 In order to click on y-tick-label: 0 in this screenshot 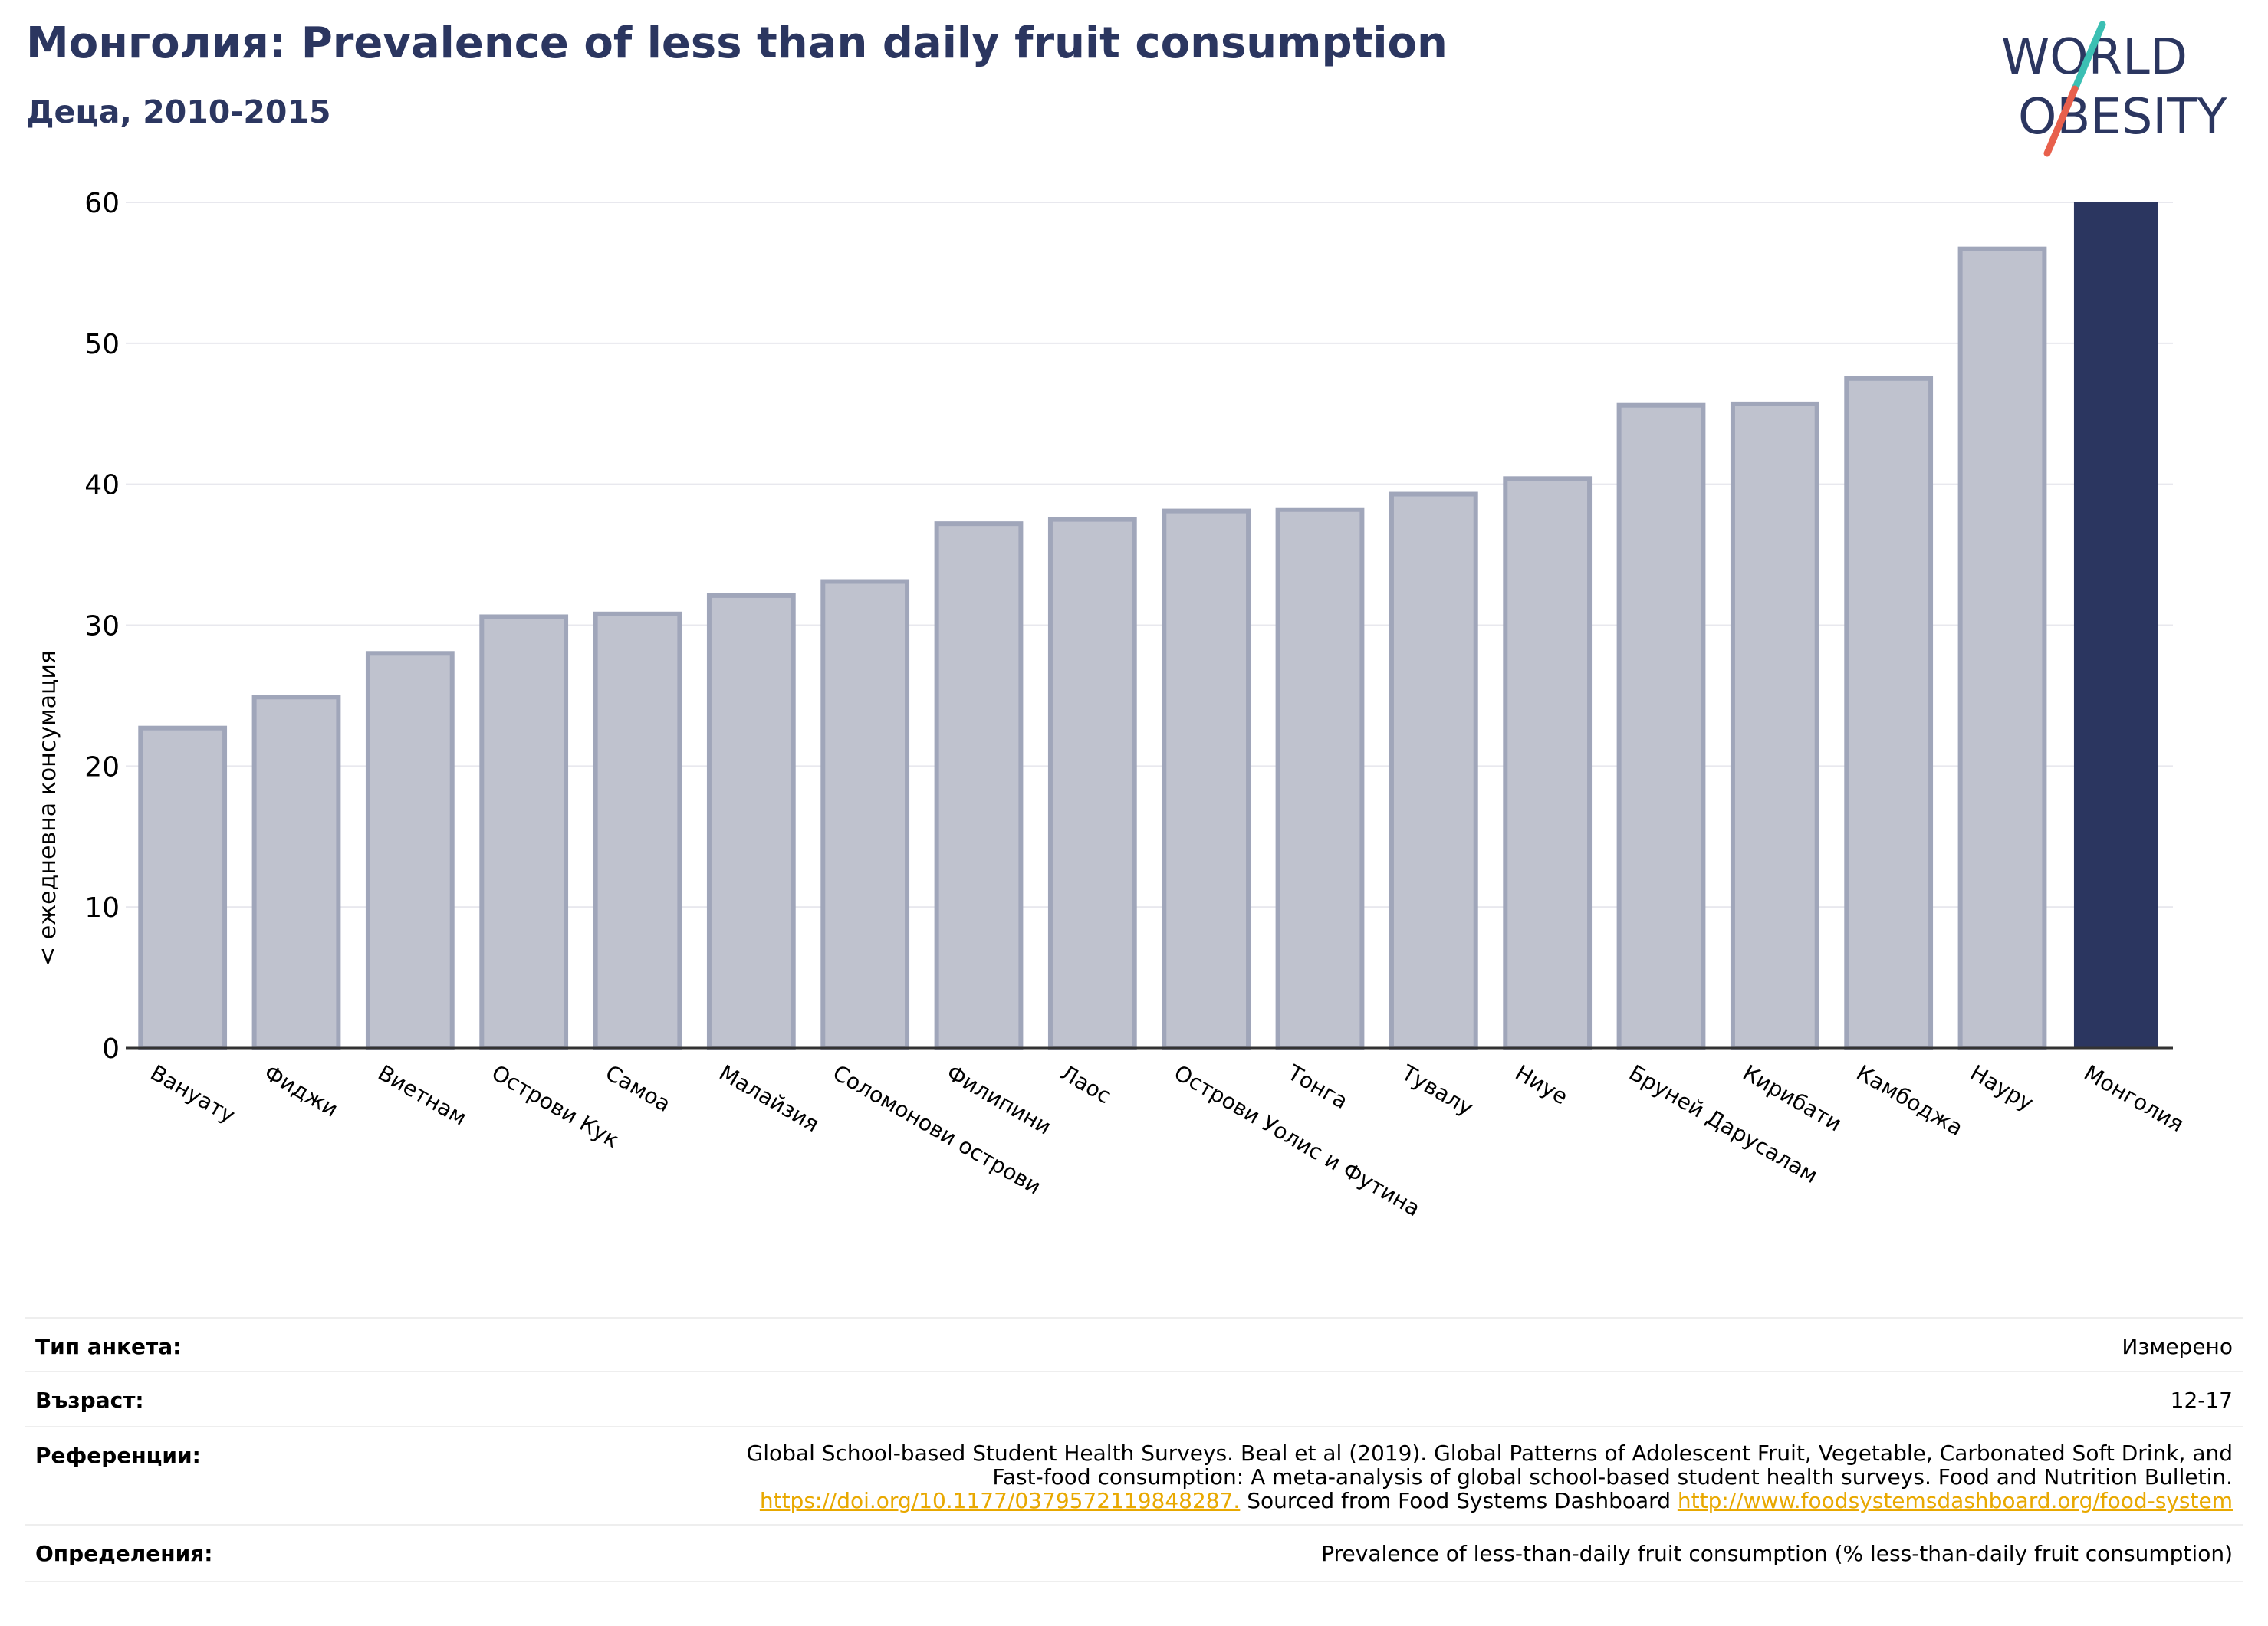, I will do `click(111, 1049)`.